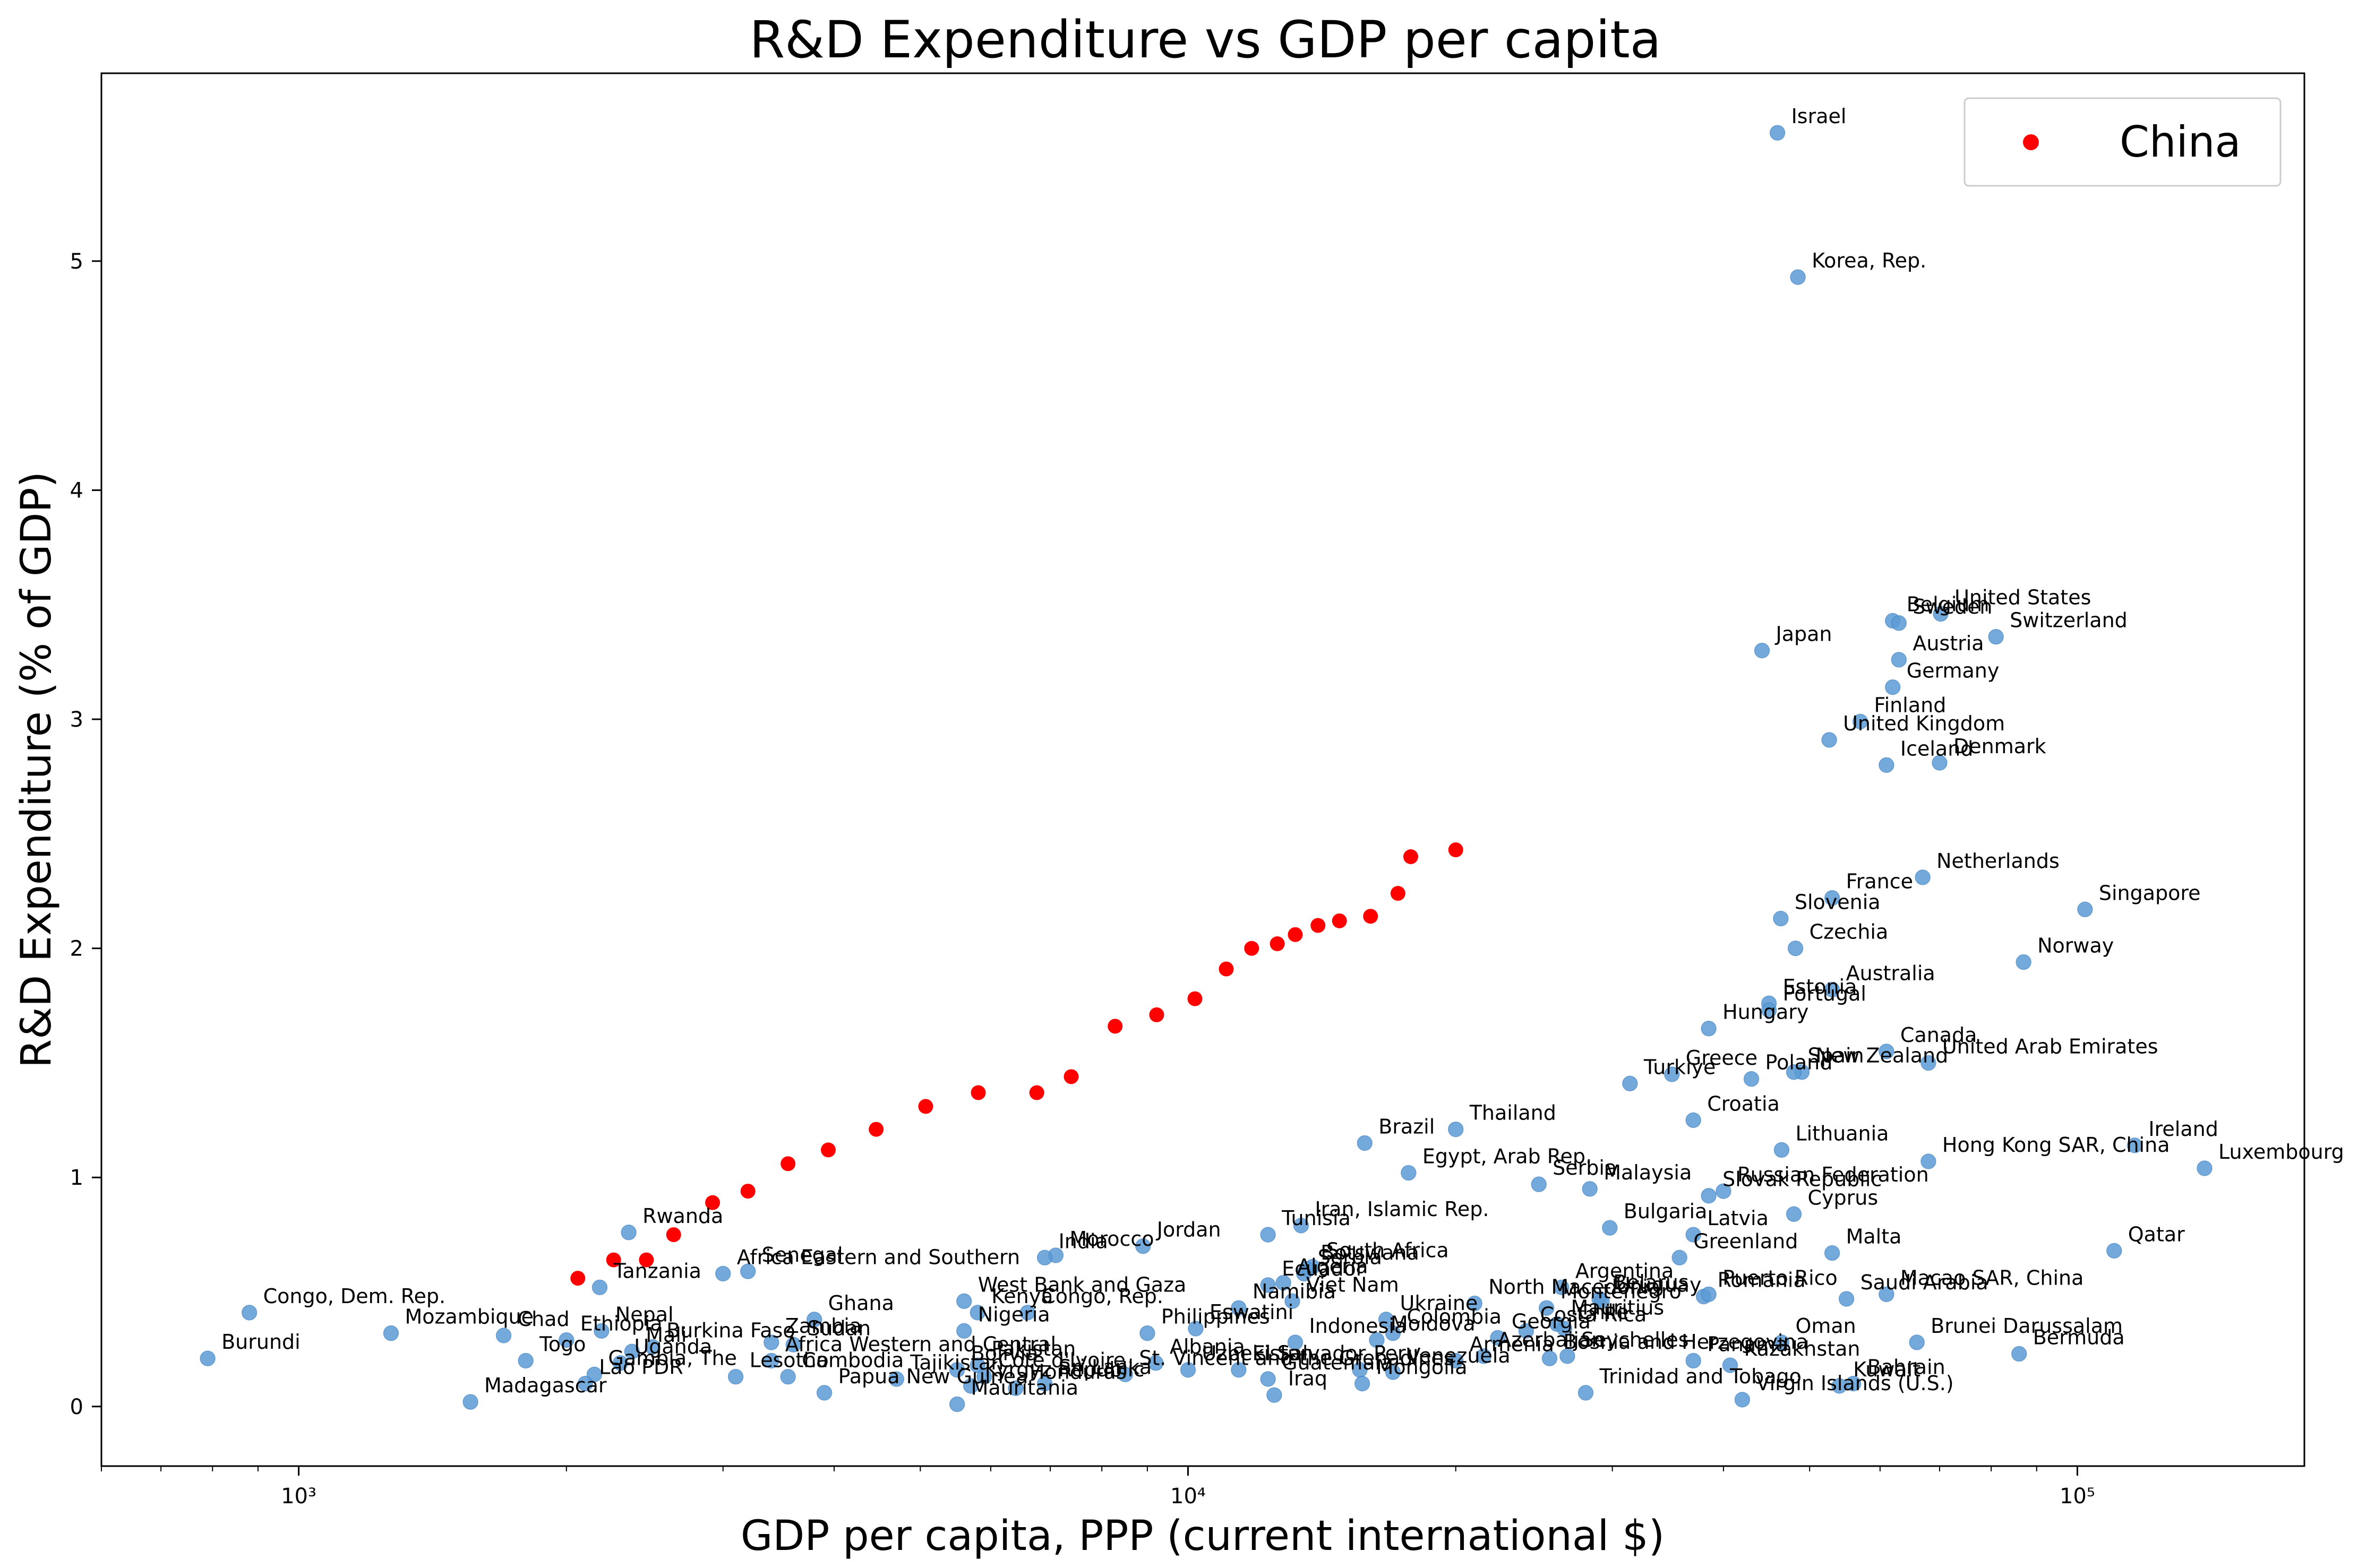  I want to click on country-label: Puerto Rico, so click(1780, 1277).